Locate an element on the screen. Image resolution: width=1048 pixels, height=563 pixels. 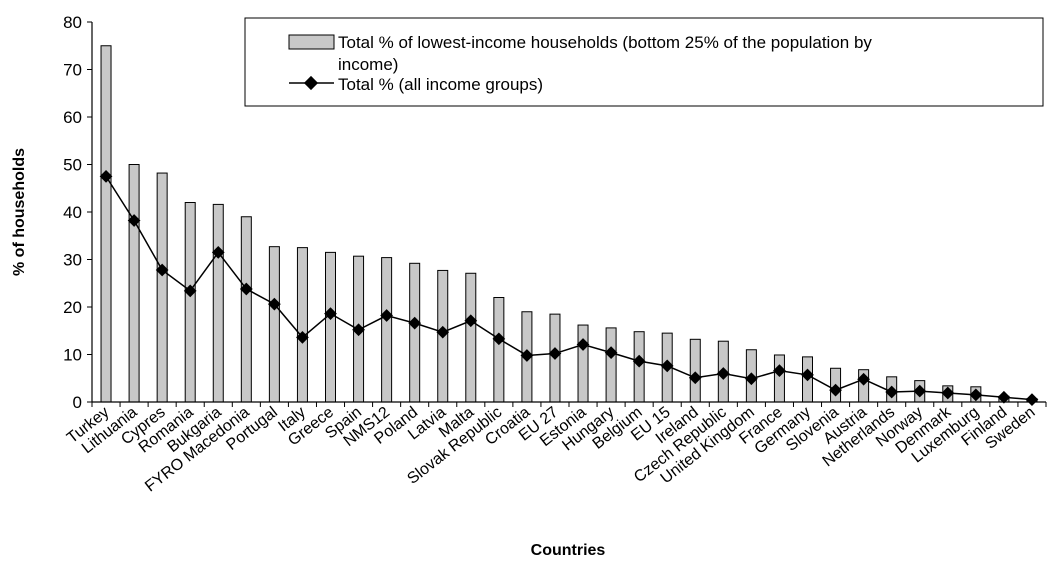
line-marker-italy is located at coordinates (302, 337).